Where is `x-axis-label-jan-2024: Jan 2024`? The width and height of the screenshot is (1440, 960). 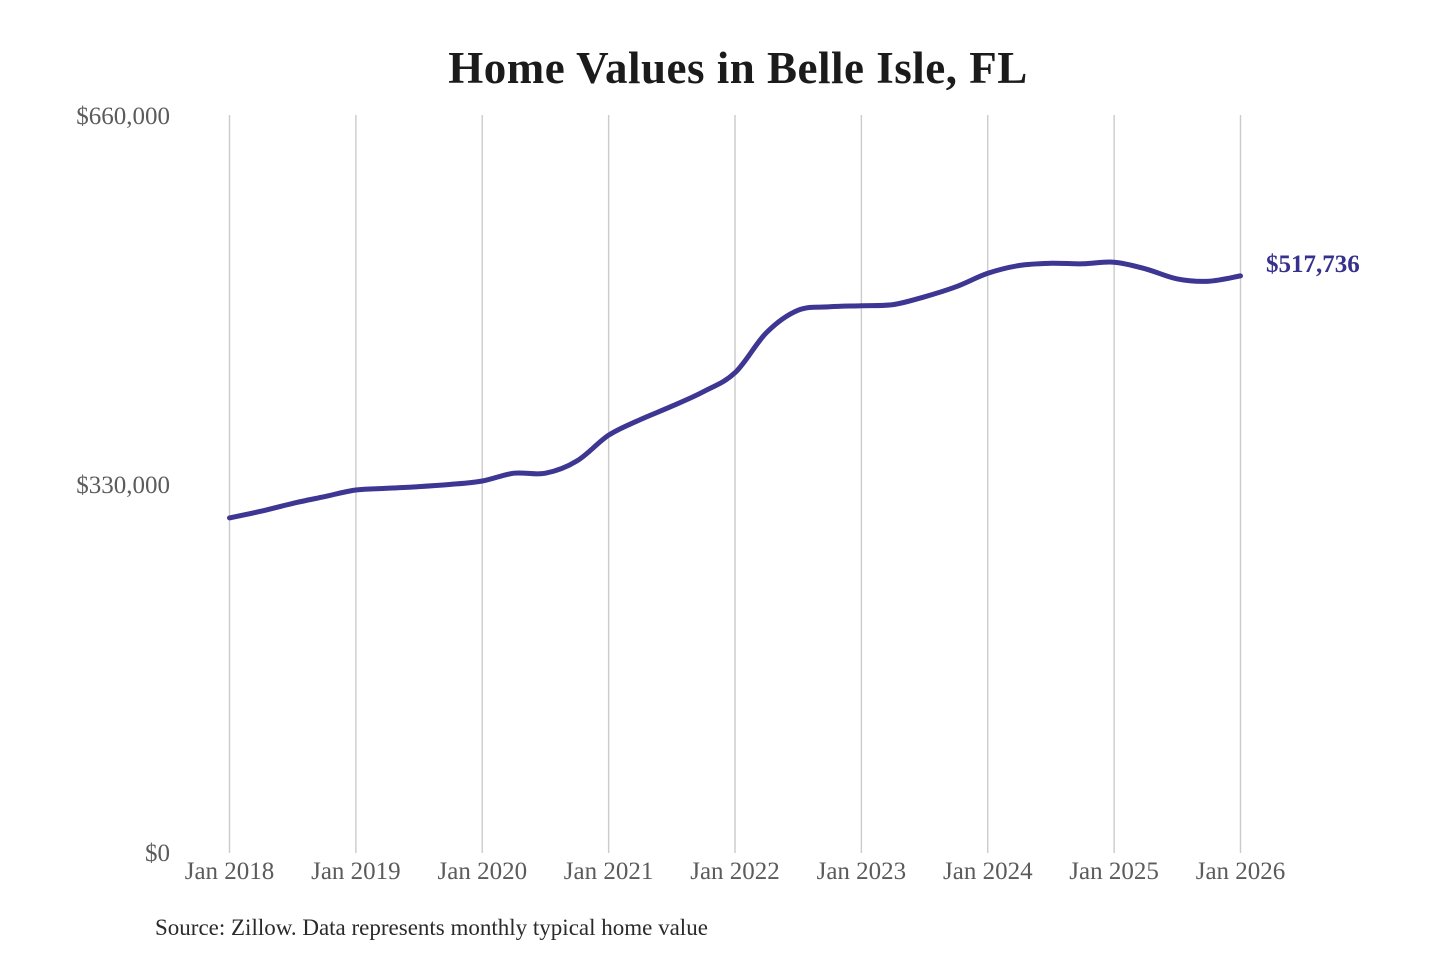 x-axis-label-jan-2024: Jan 2024 is located at coordinates (988, 871).